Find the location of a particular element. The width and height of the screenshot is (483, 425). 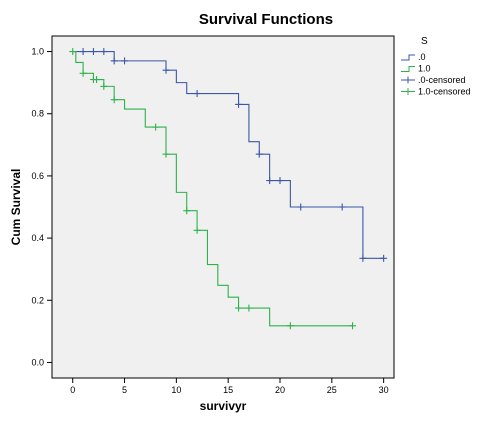

x-tick-label: 0 is located at coordinates (72, 390).